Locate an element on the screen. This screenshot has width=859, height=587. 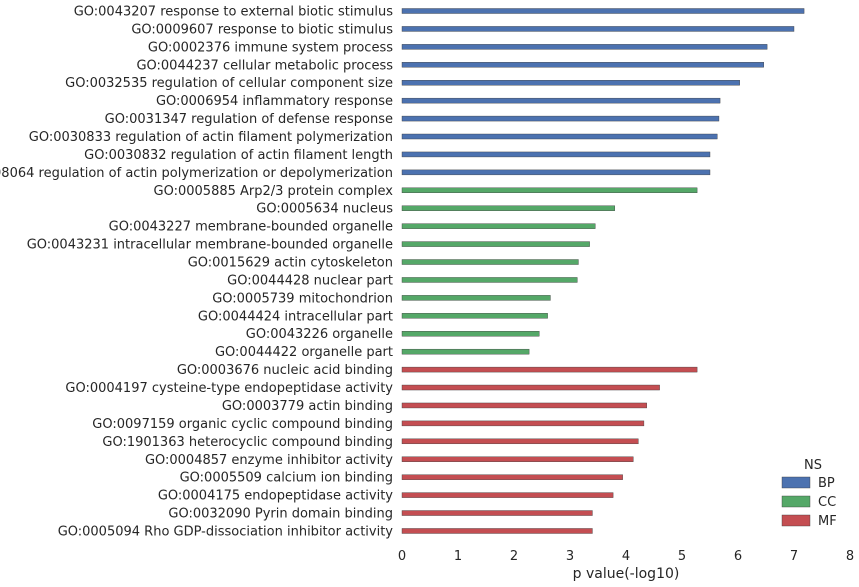
category-label: GO:0044424 intracellular part is located at coordinates (295, 316).